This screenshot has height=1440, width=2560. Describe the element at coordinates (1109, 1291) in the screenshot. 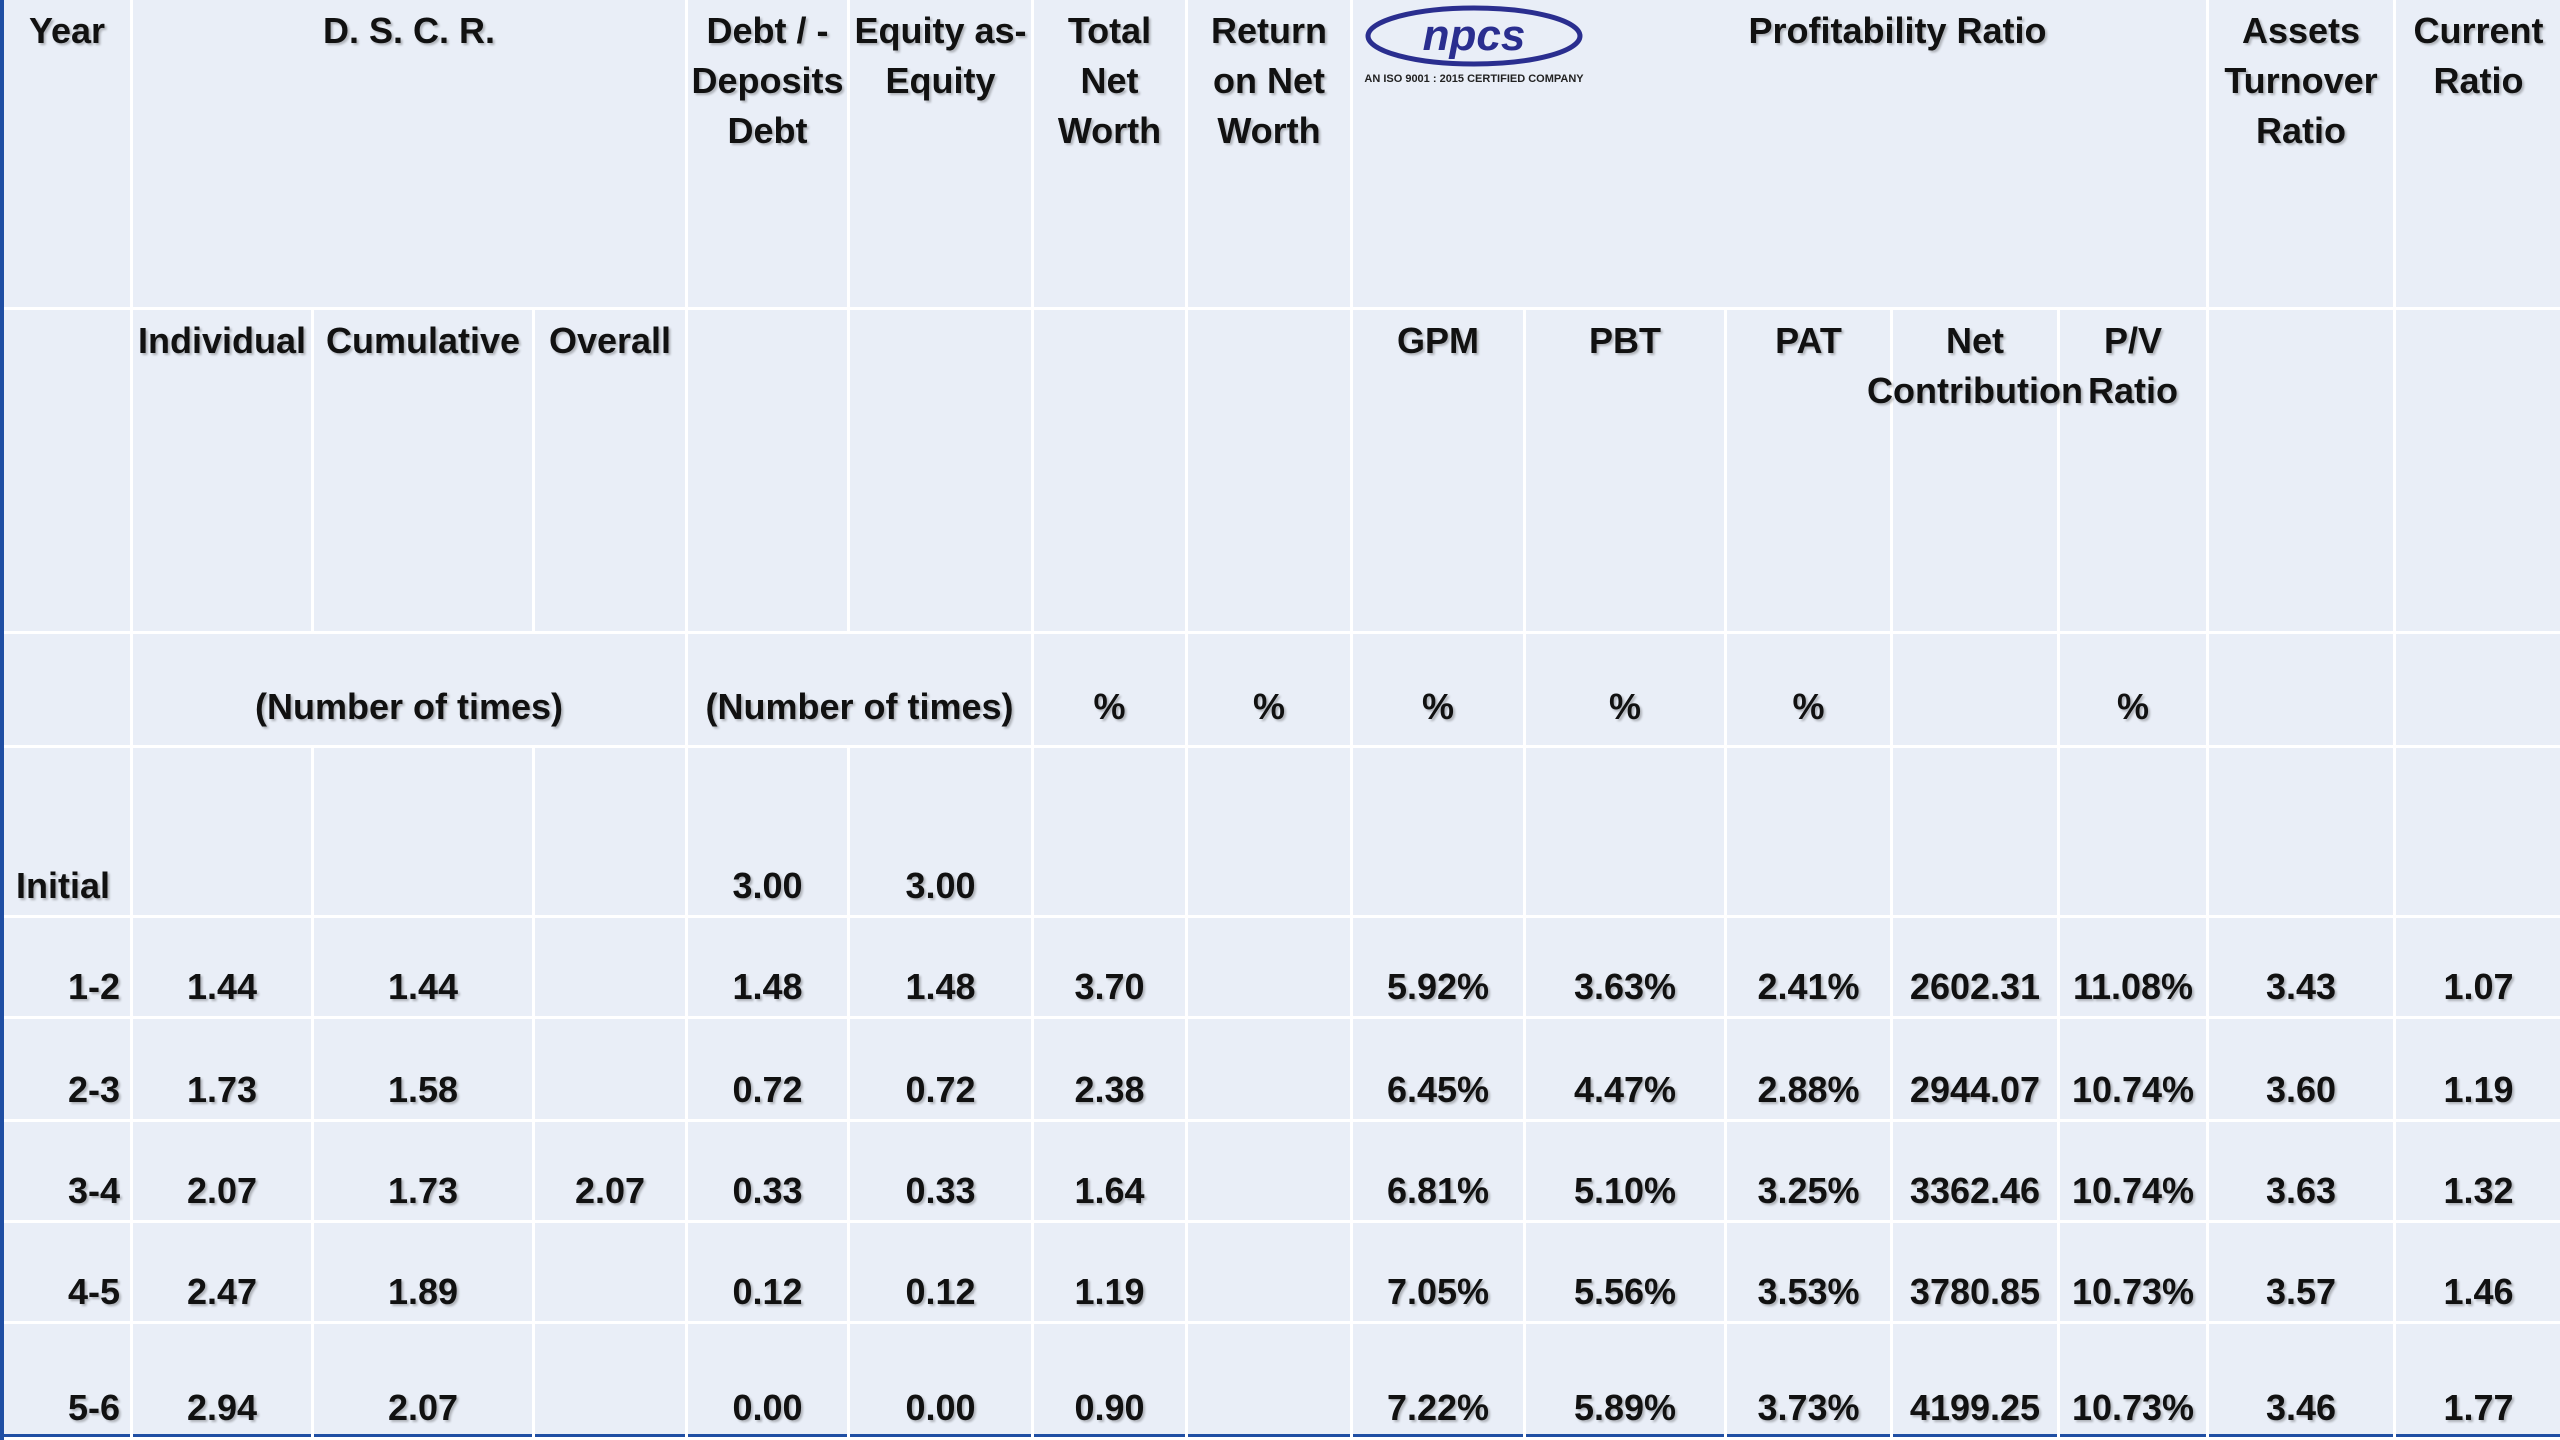

I see `data-cell-text: 1.19` at that location.